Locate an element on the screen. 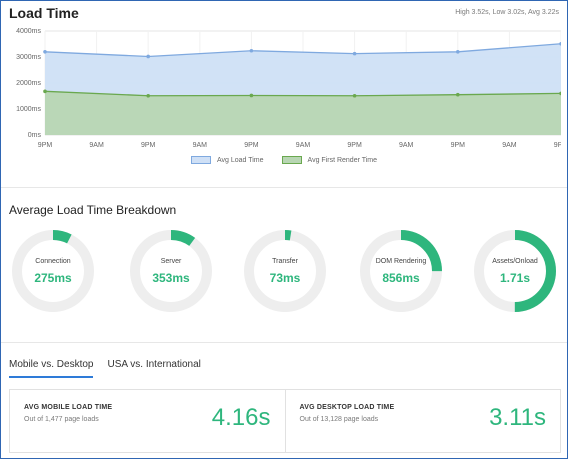 This screenshot has height=461, width=570. card-value: 3.11s is located at coordinates (517, 417).